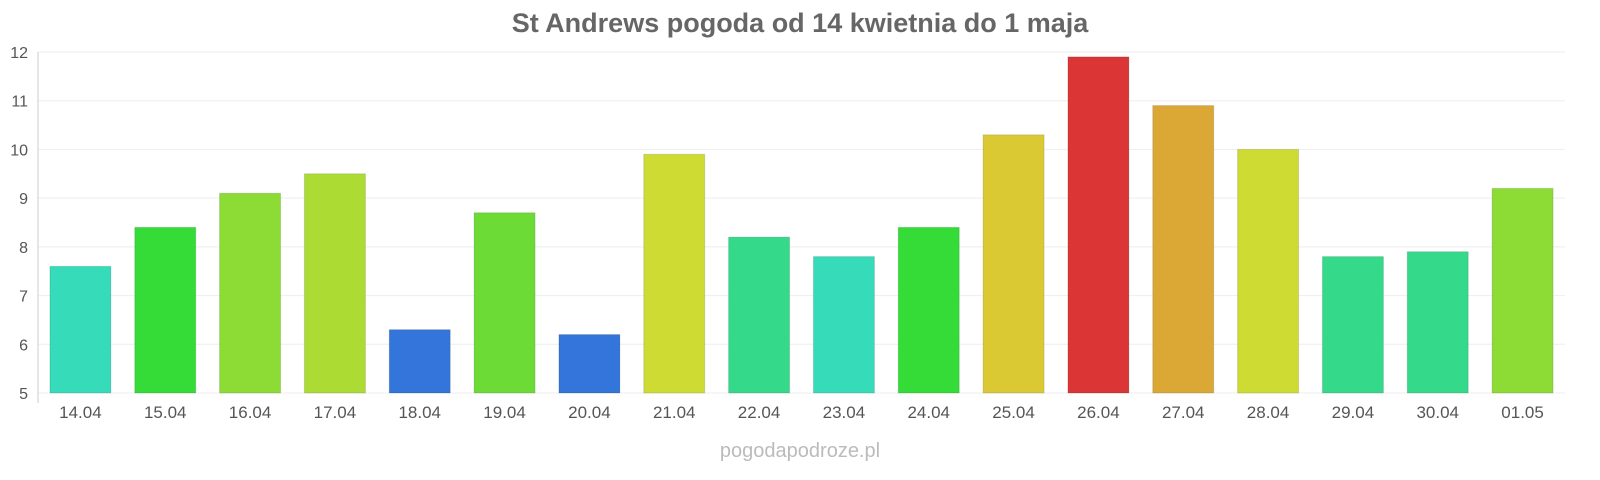  I want to click on bar-01.05, so click(1522, 290).